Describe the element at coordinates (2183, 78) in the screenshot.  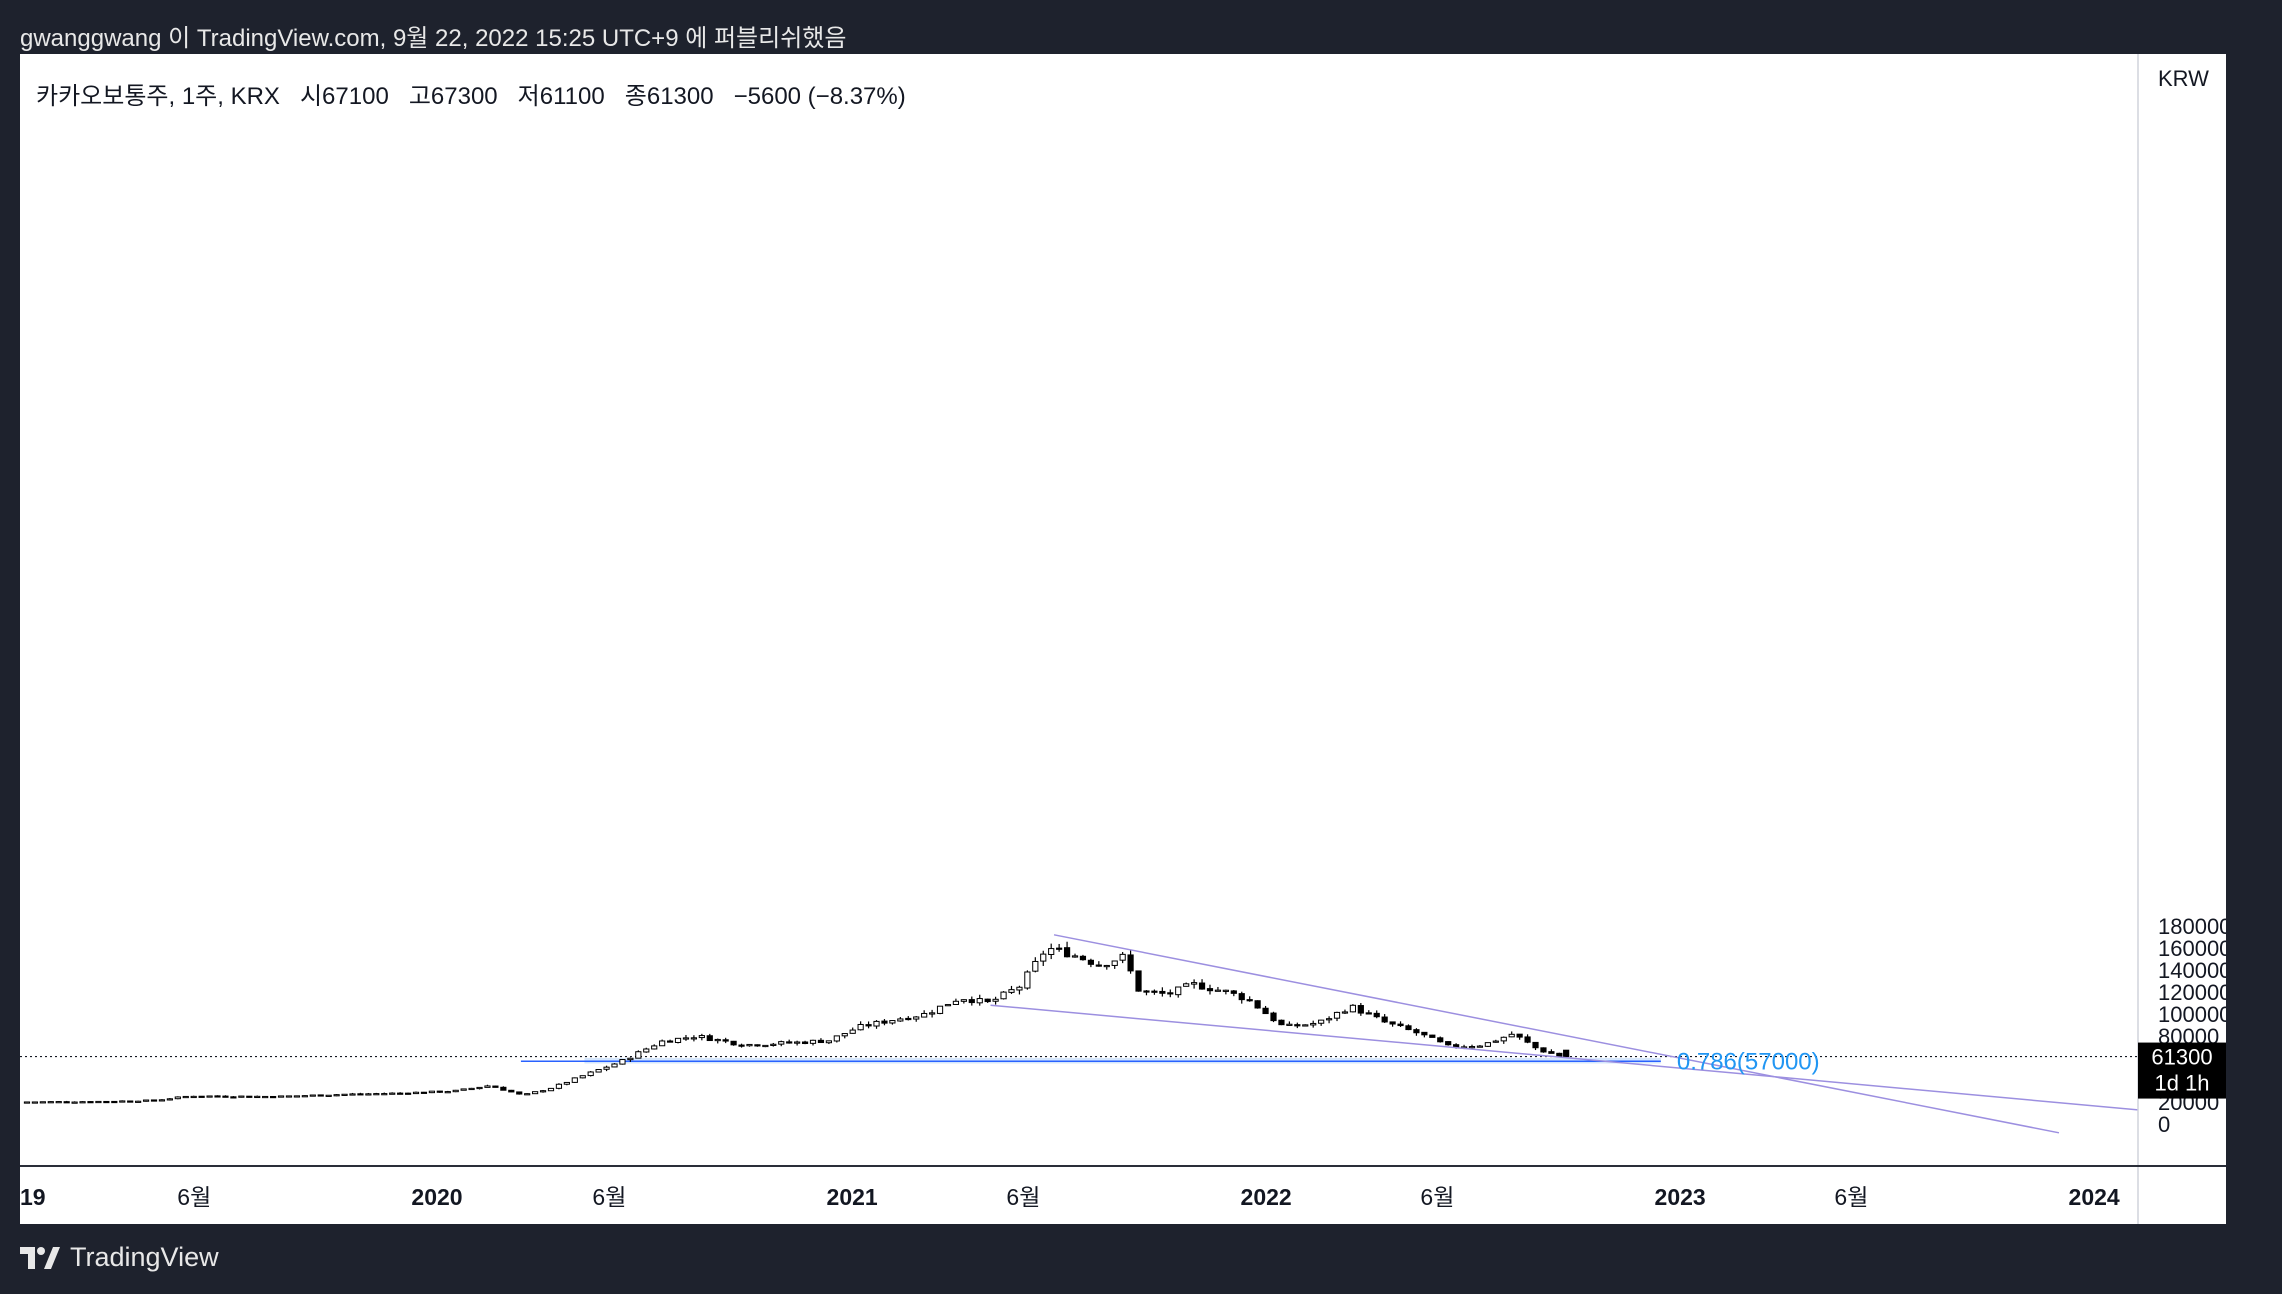
I see `currency-label: KRW` at that location.